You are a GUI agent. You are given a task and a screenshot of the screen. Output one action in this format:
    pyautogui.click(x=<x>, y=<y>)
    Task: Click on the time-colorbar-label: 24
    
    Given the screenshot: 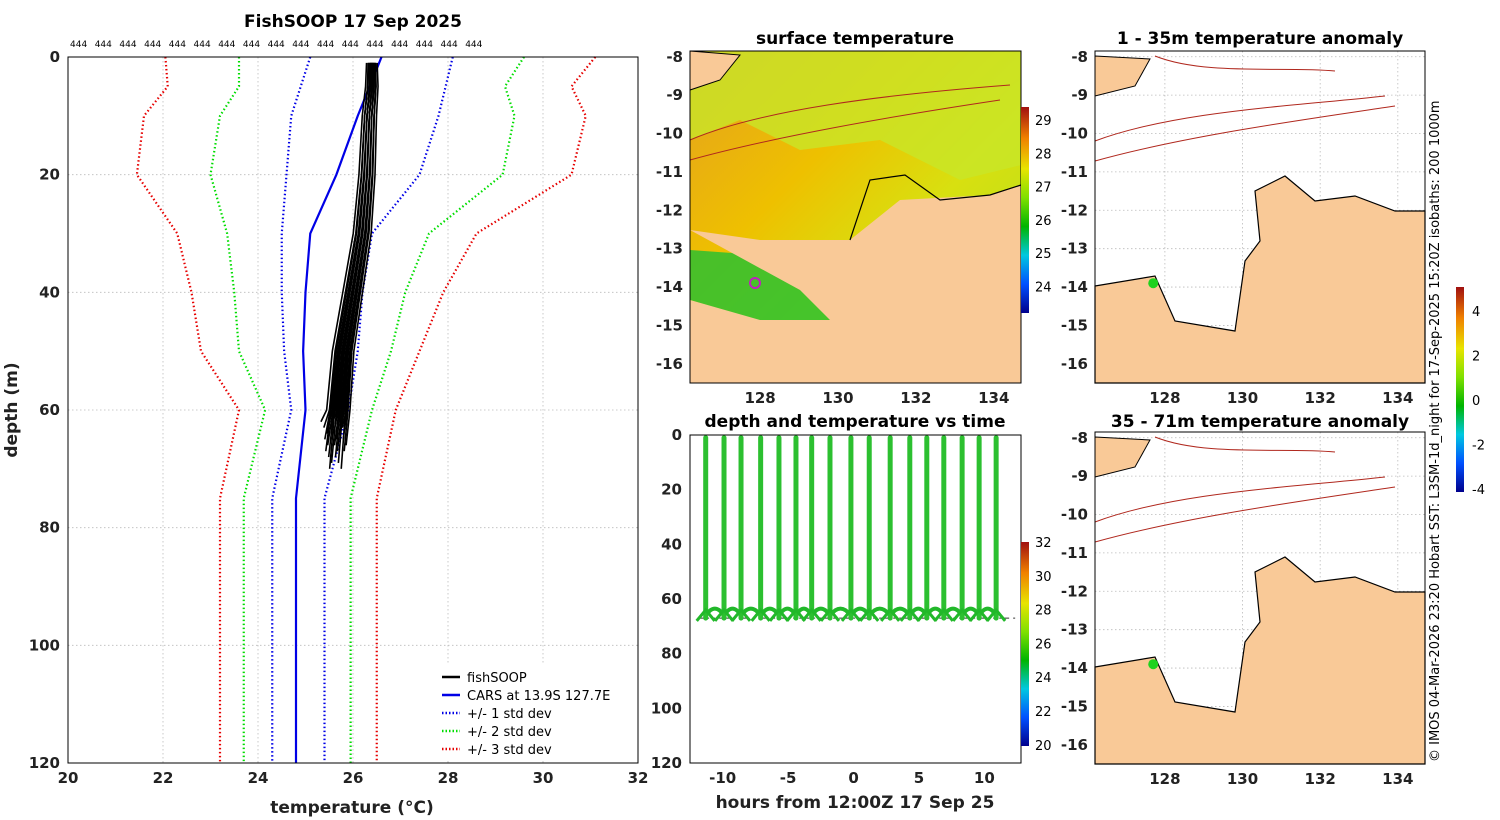 What is the action you would take?
    pyautogui.click(x=1043, y=678)
    